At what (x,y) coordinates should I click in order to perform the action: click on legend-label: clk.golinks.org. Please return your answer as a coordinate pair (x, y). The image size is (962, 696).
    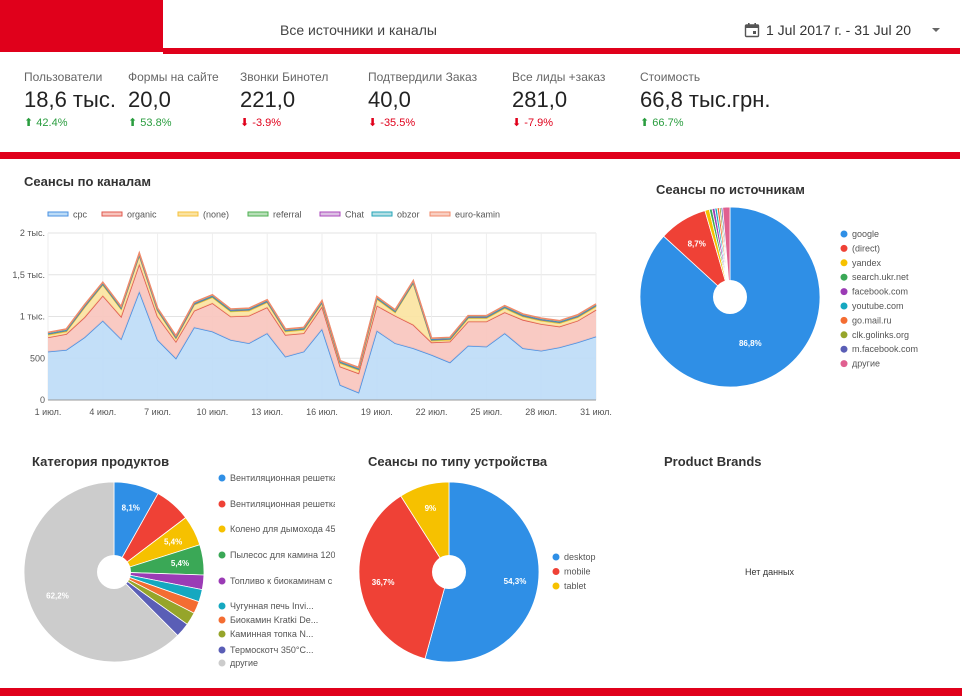
    Looking at the image, I should click on (880, 335).